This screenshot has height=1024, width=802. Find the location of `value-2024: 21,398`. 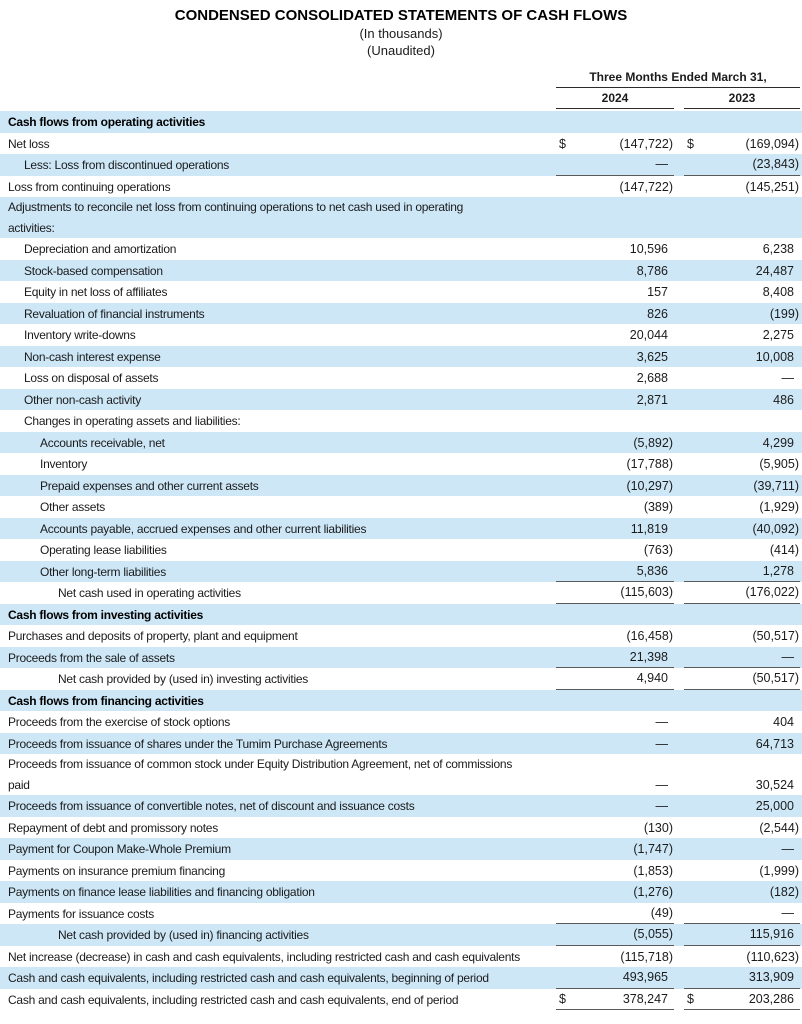

value-2024: 21,398 is located at coordinates (648, 656).